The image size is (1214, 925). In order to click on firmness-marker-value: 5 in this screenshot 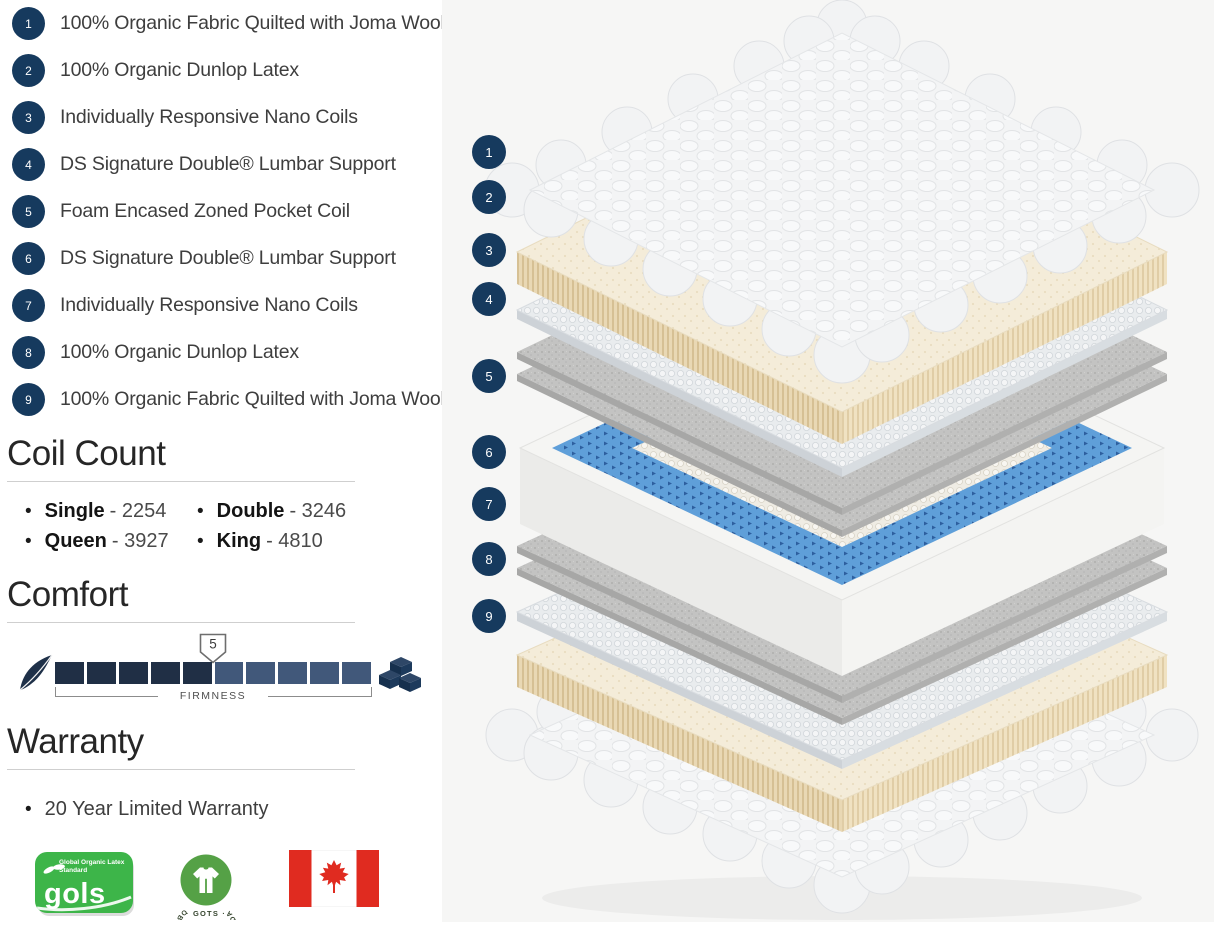, I will do `click(213, 644)`.